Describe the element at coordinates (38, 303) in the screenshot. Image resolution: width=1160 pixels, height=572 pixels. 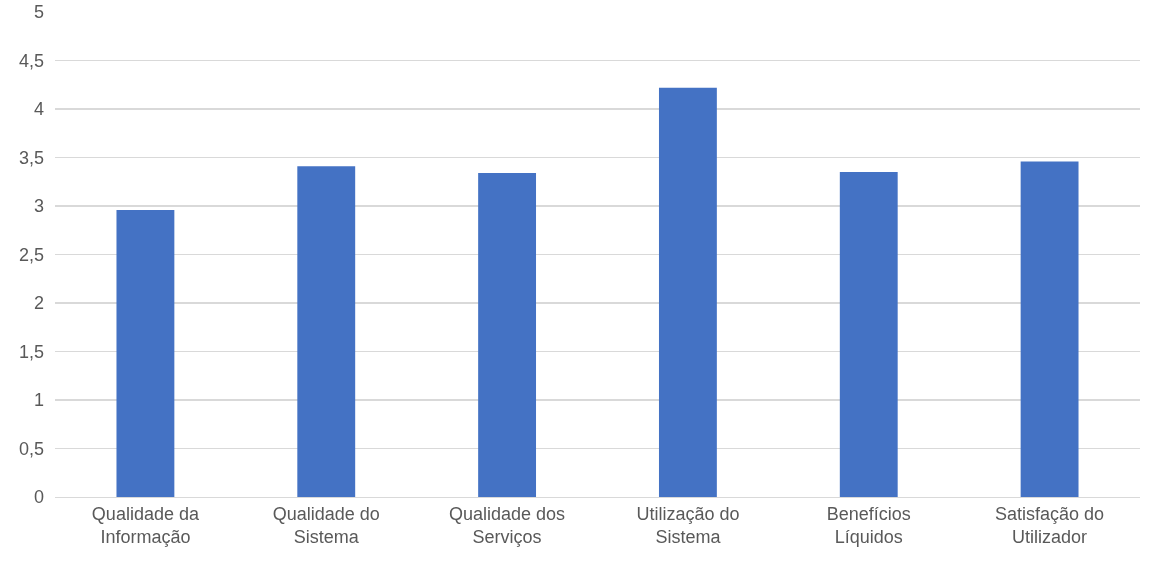
I see `y-tick-label: 2` at that location.